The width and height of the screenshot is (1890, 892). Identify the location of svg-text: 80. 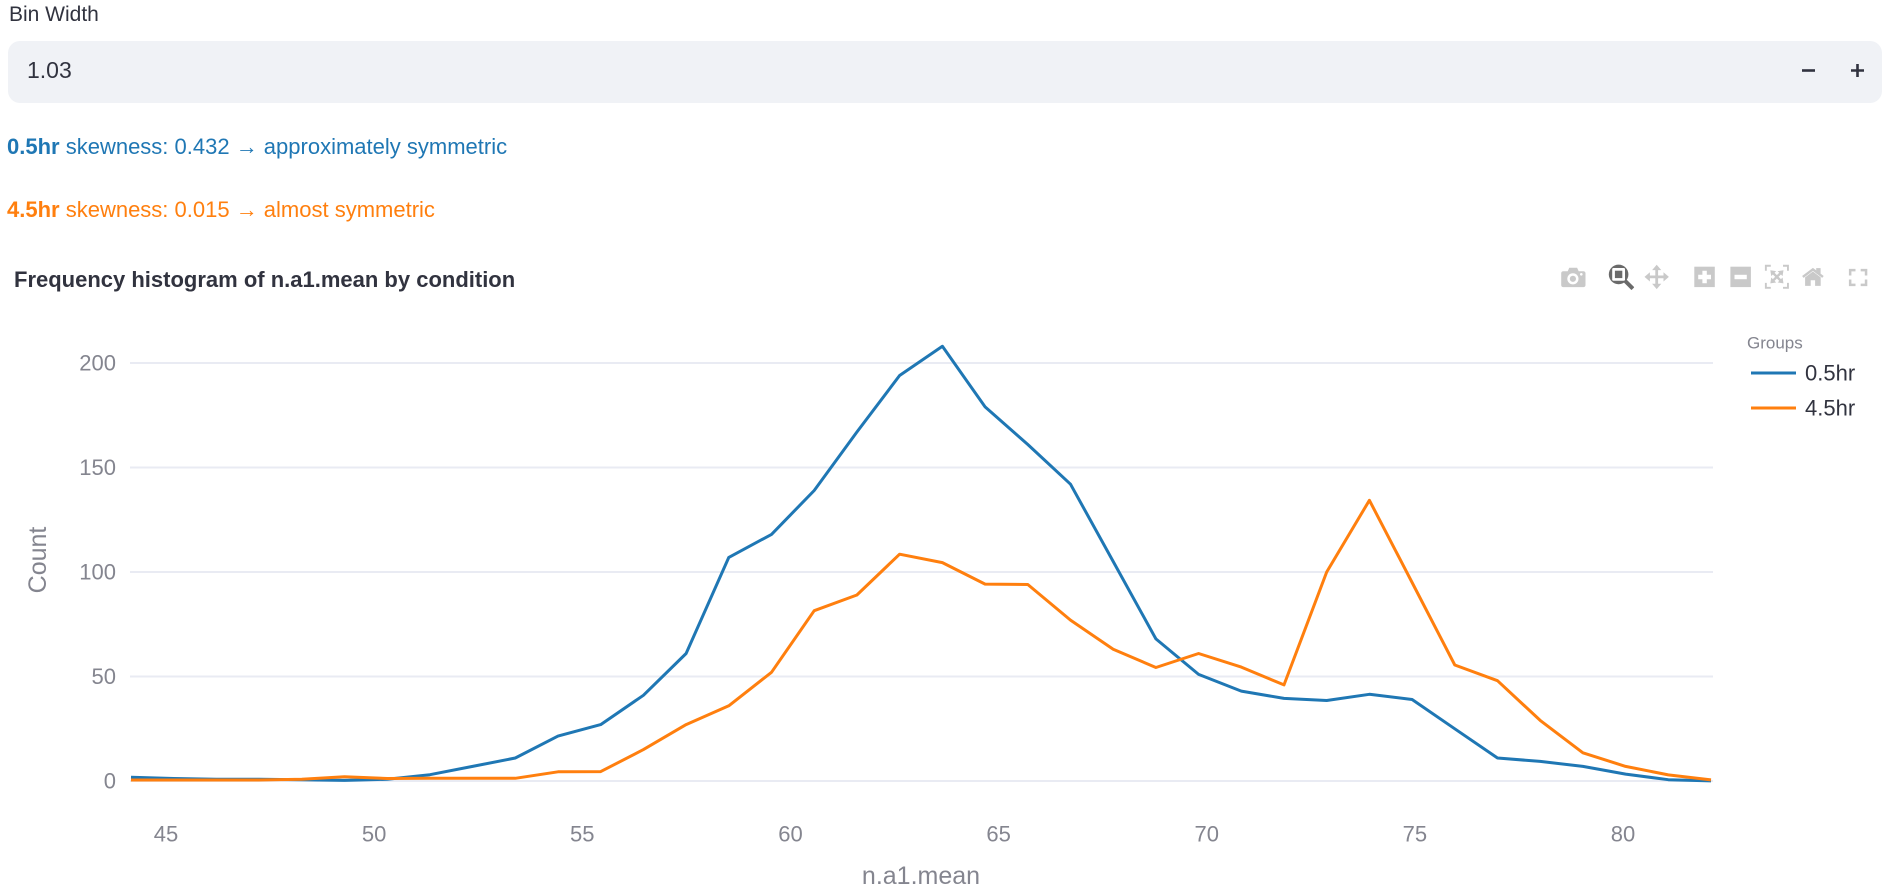
(1623, 834).